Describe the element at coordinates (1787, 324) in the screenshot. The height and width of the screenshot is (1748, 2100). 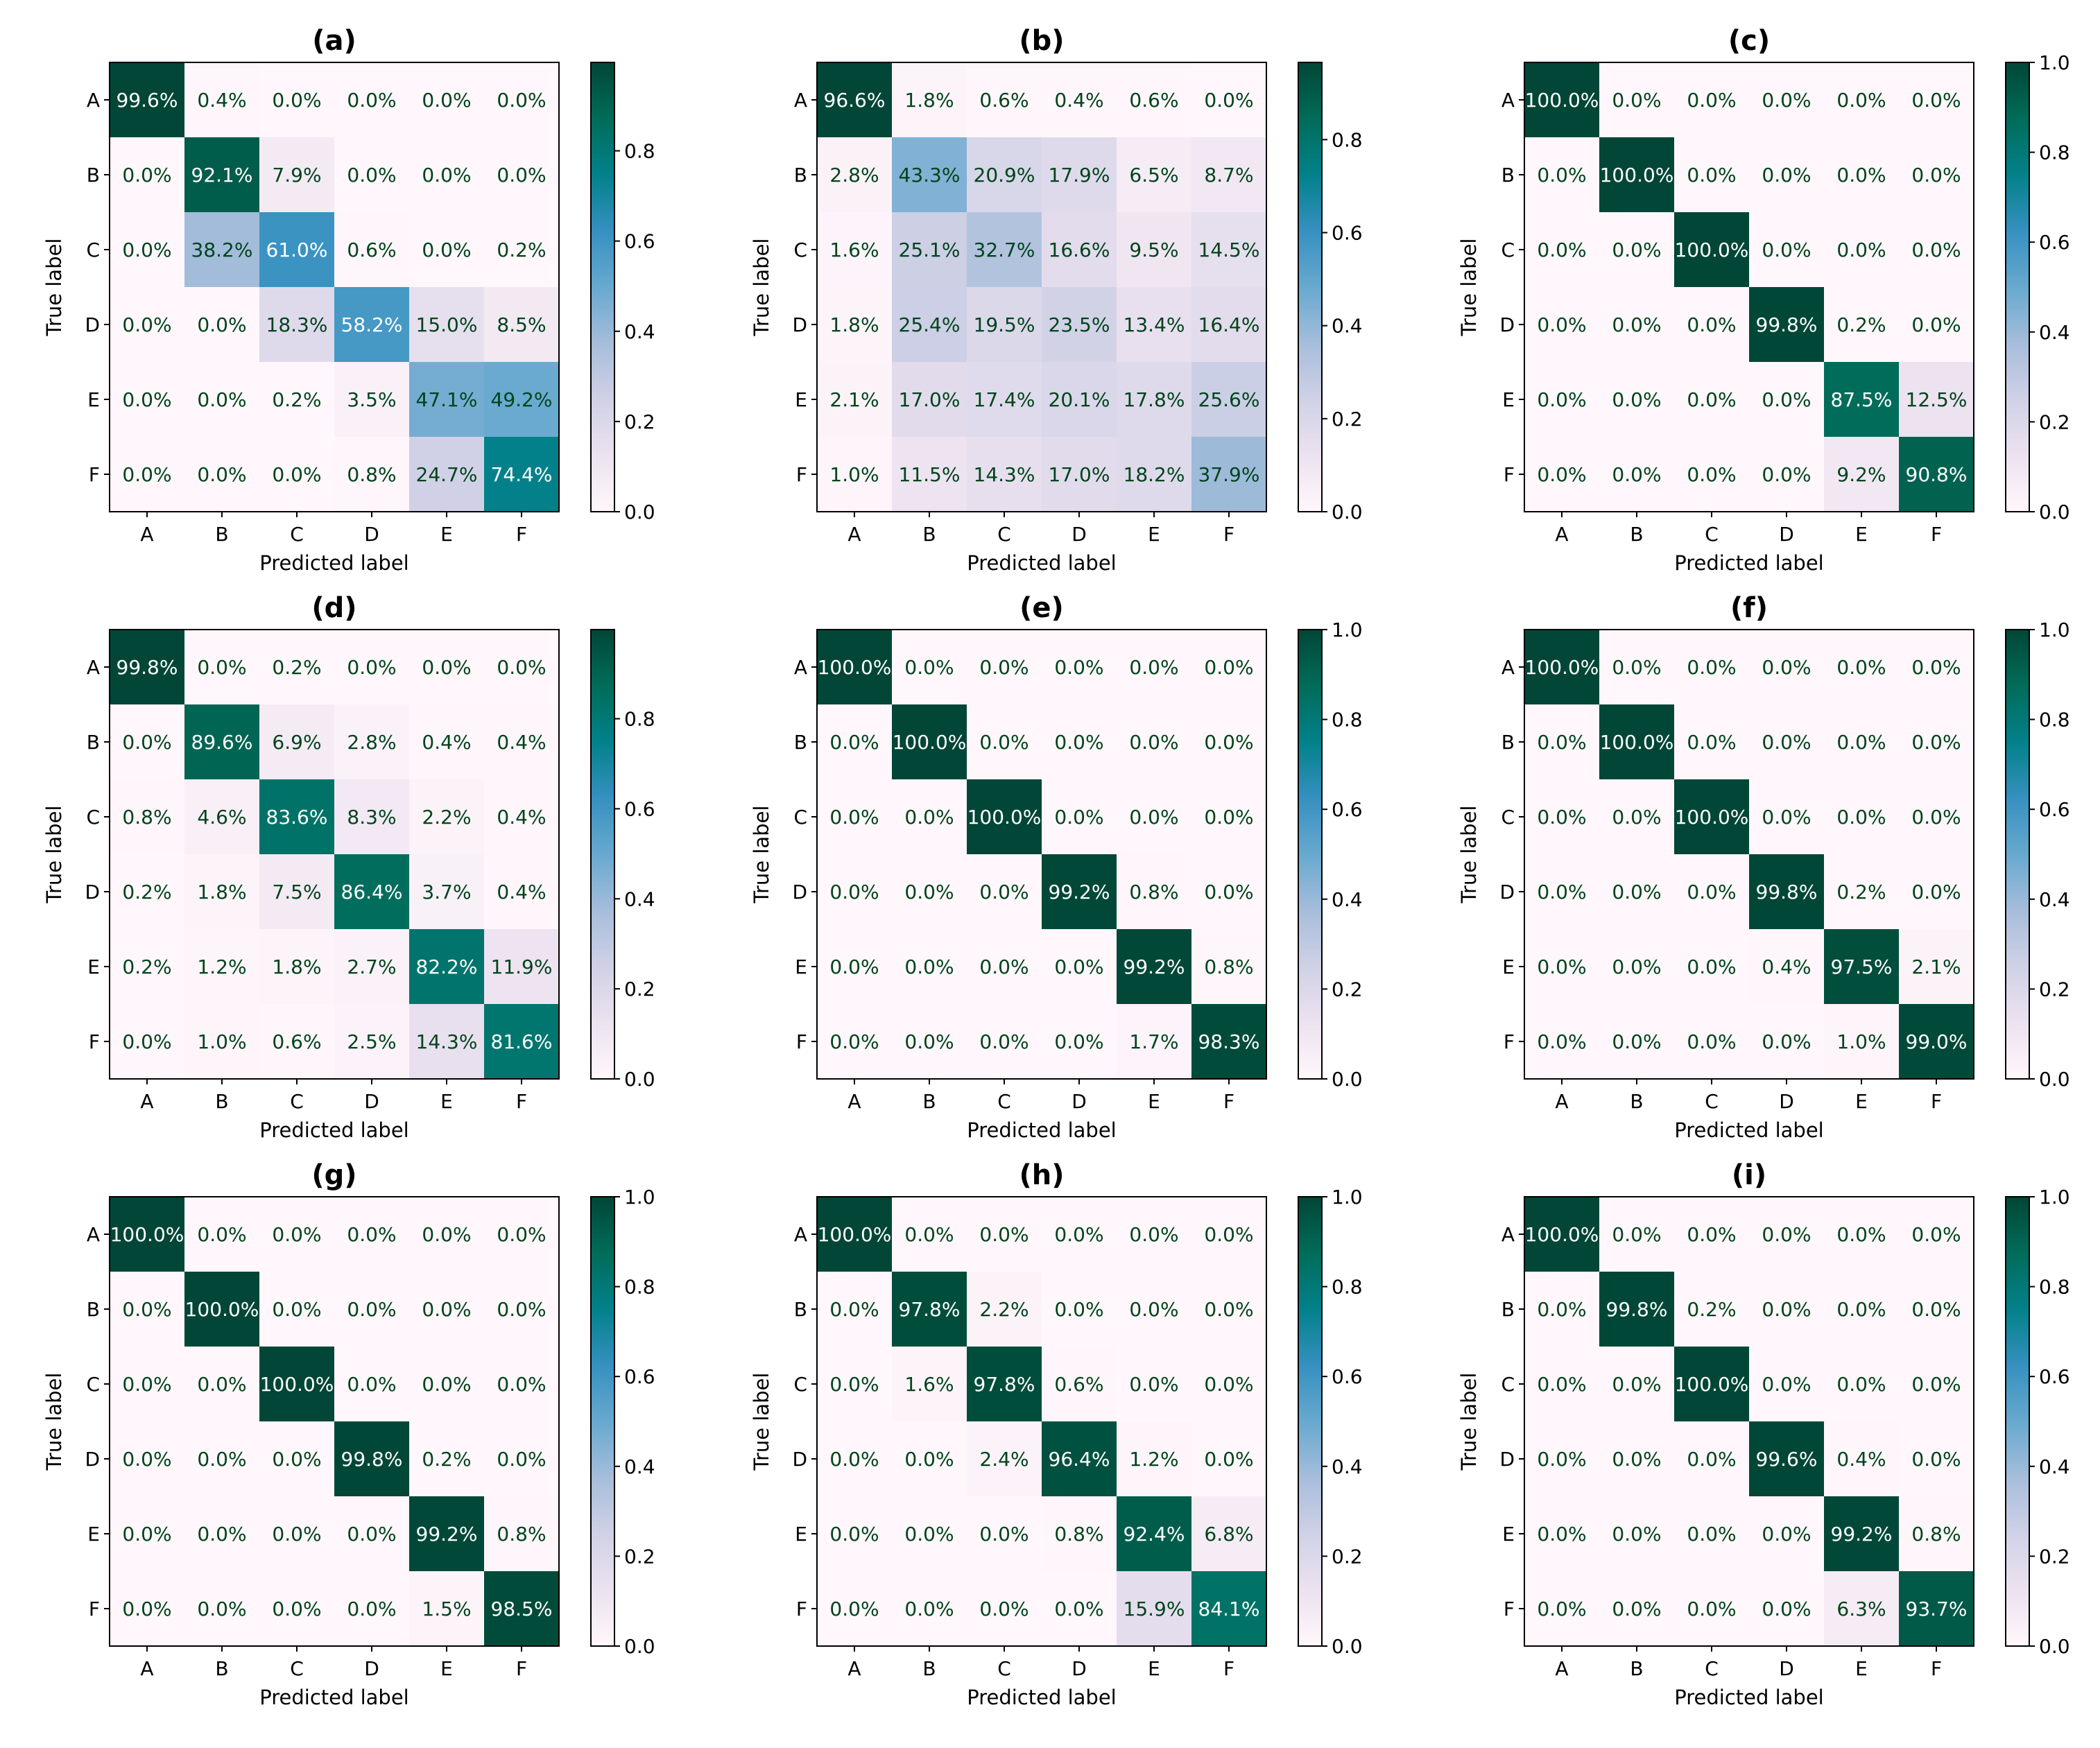
I see `cell-value-label: 99.8%` at that location.